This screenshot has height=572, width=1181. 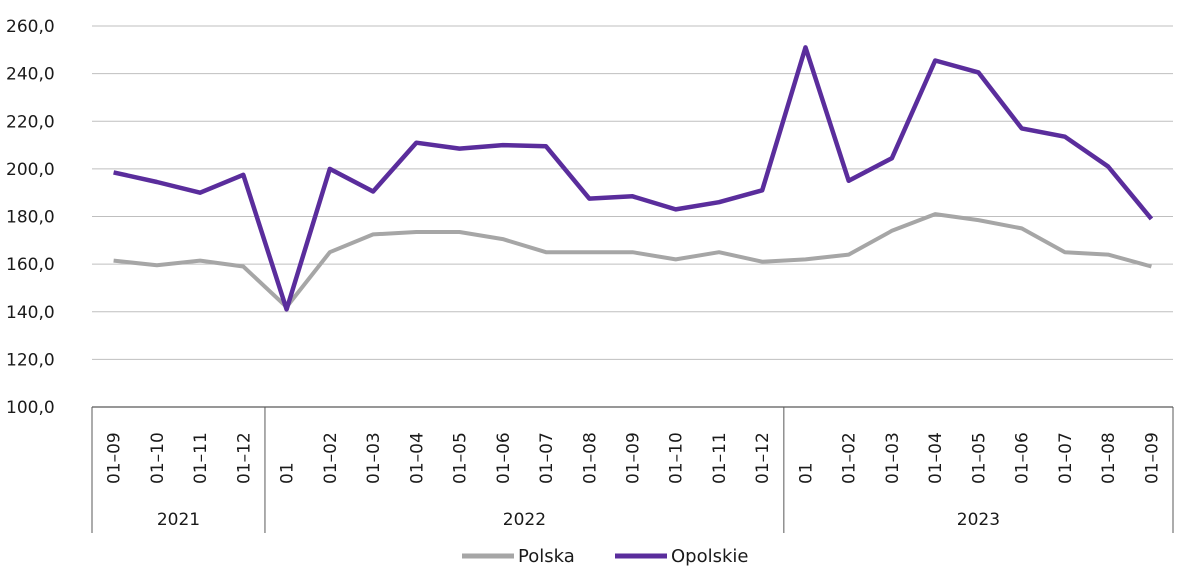 I want to click on y-tick-label: 200,0, so click(x=30, y=170).